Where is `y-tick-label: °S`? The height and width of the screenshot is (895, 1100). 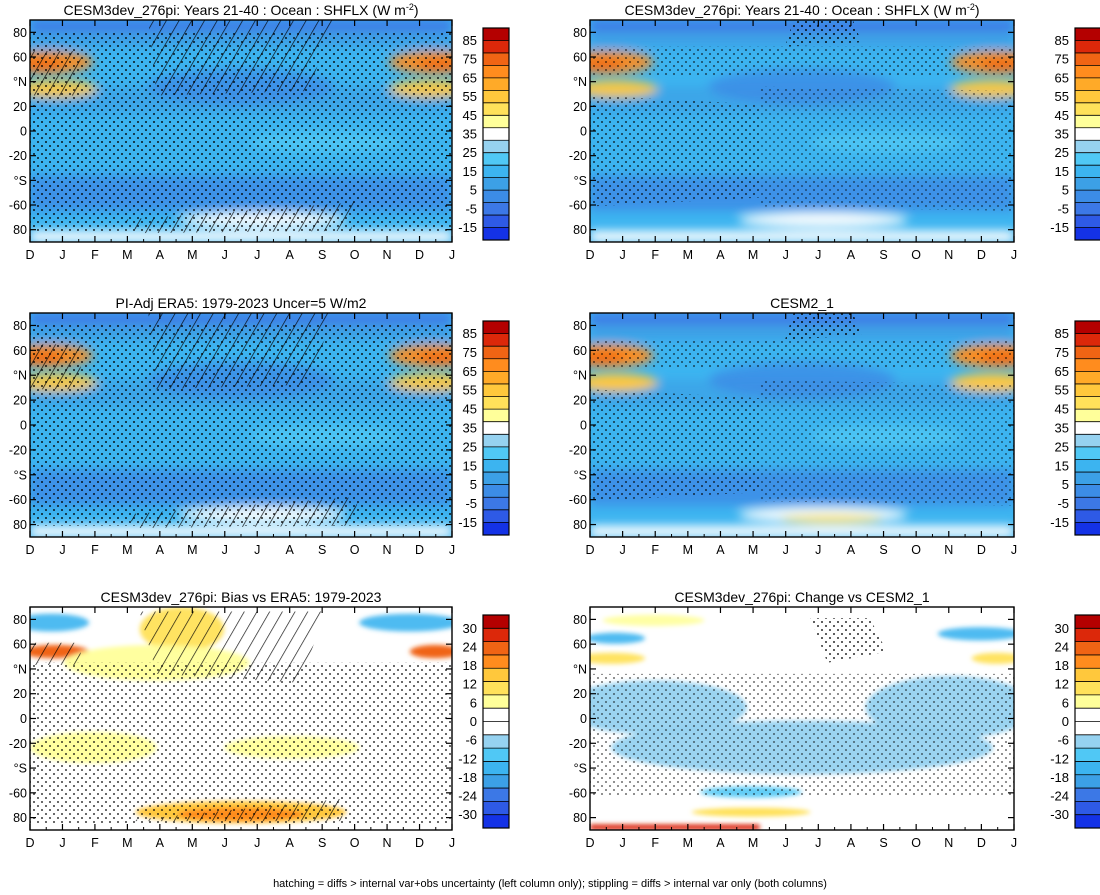 y-tick-label: °S is located at coordinates (580, 769).